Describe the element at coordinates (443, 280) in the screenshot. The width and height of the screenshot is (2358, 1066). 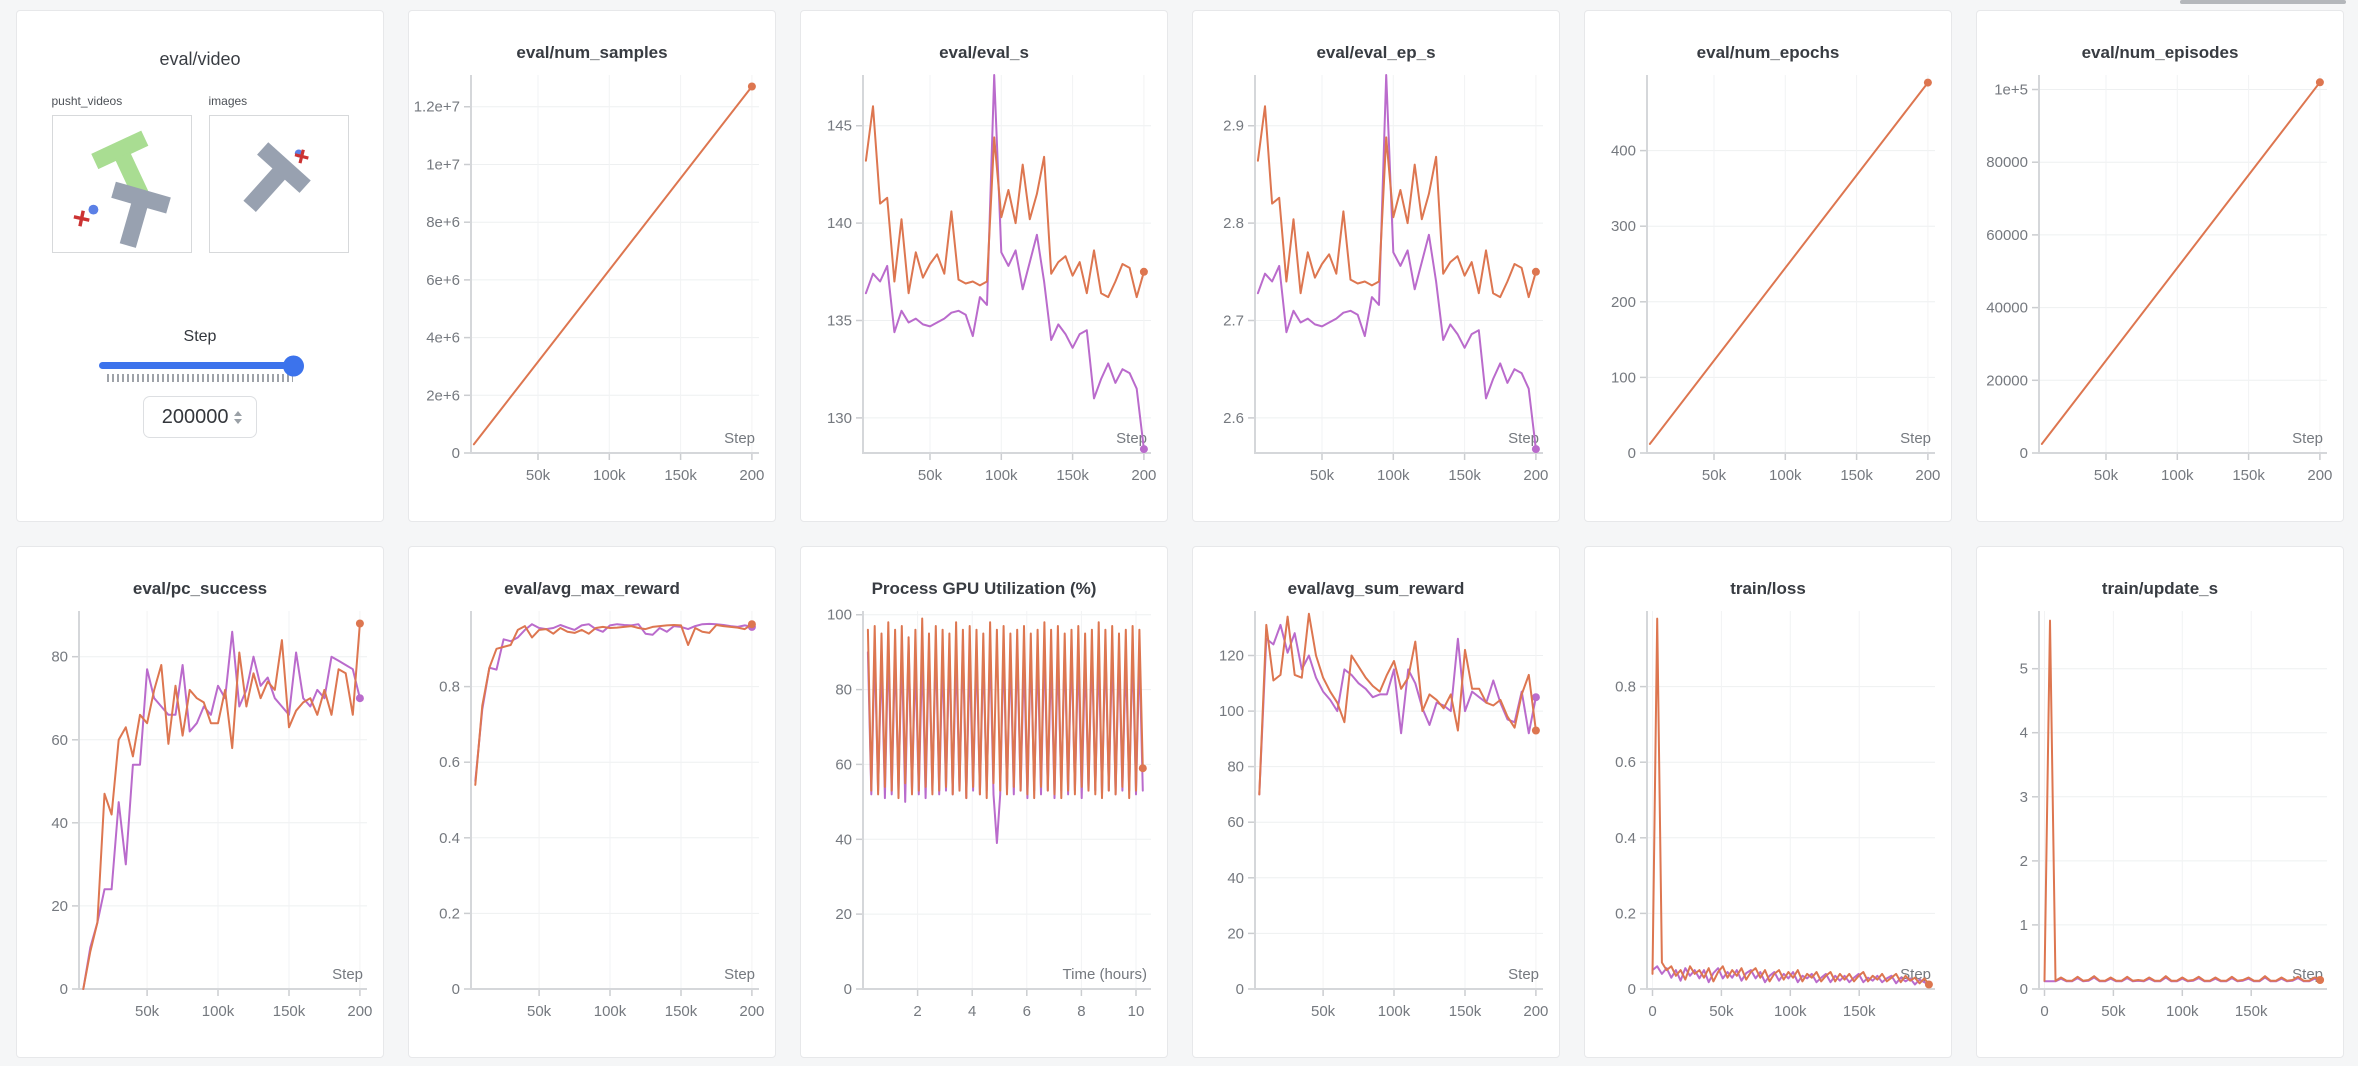
I see `y-tick-label: 6e+6` at that location.